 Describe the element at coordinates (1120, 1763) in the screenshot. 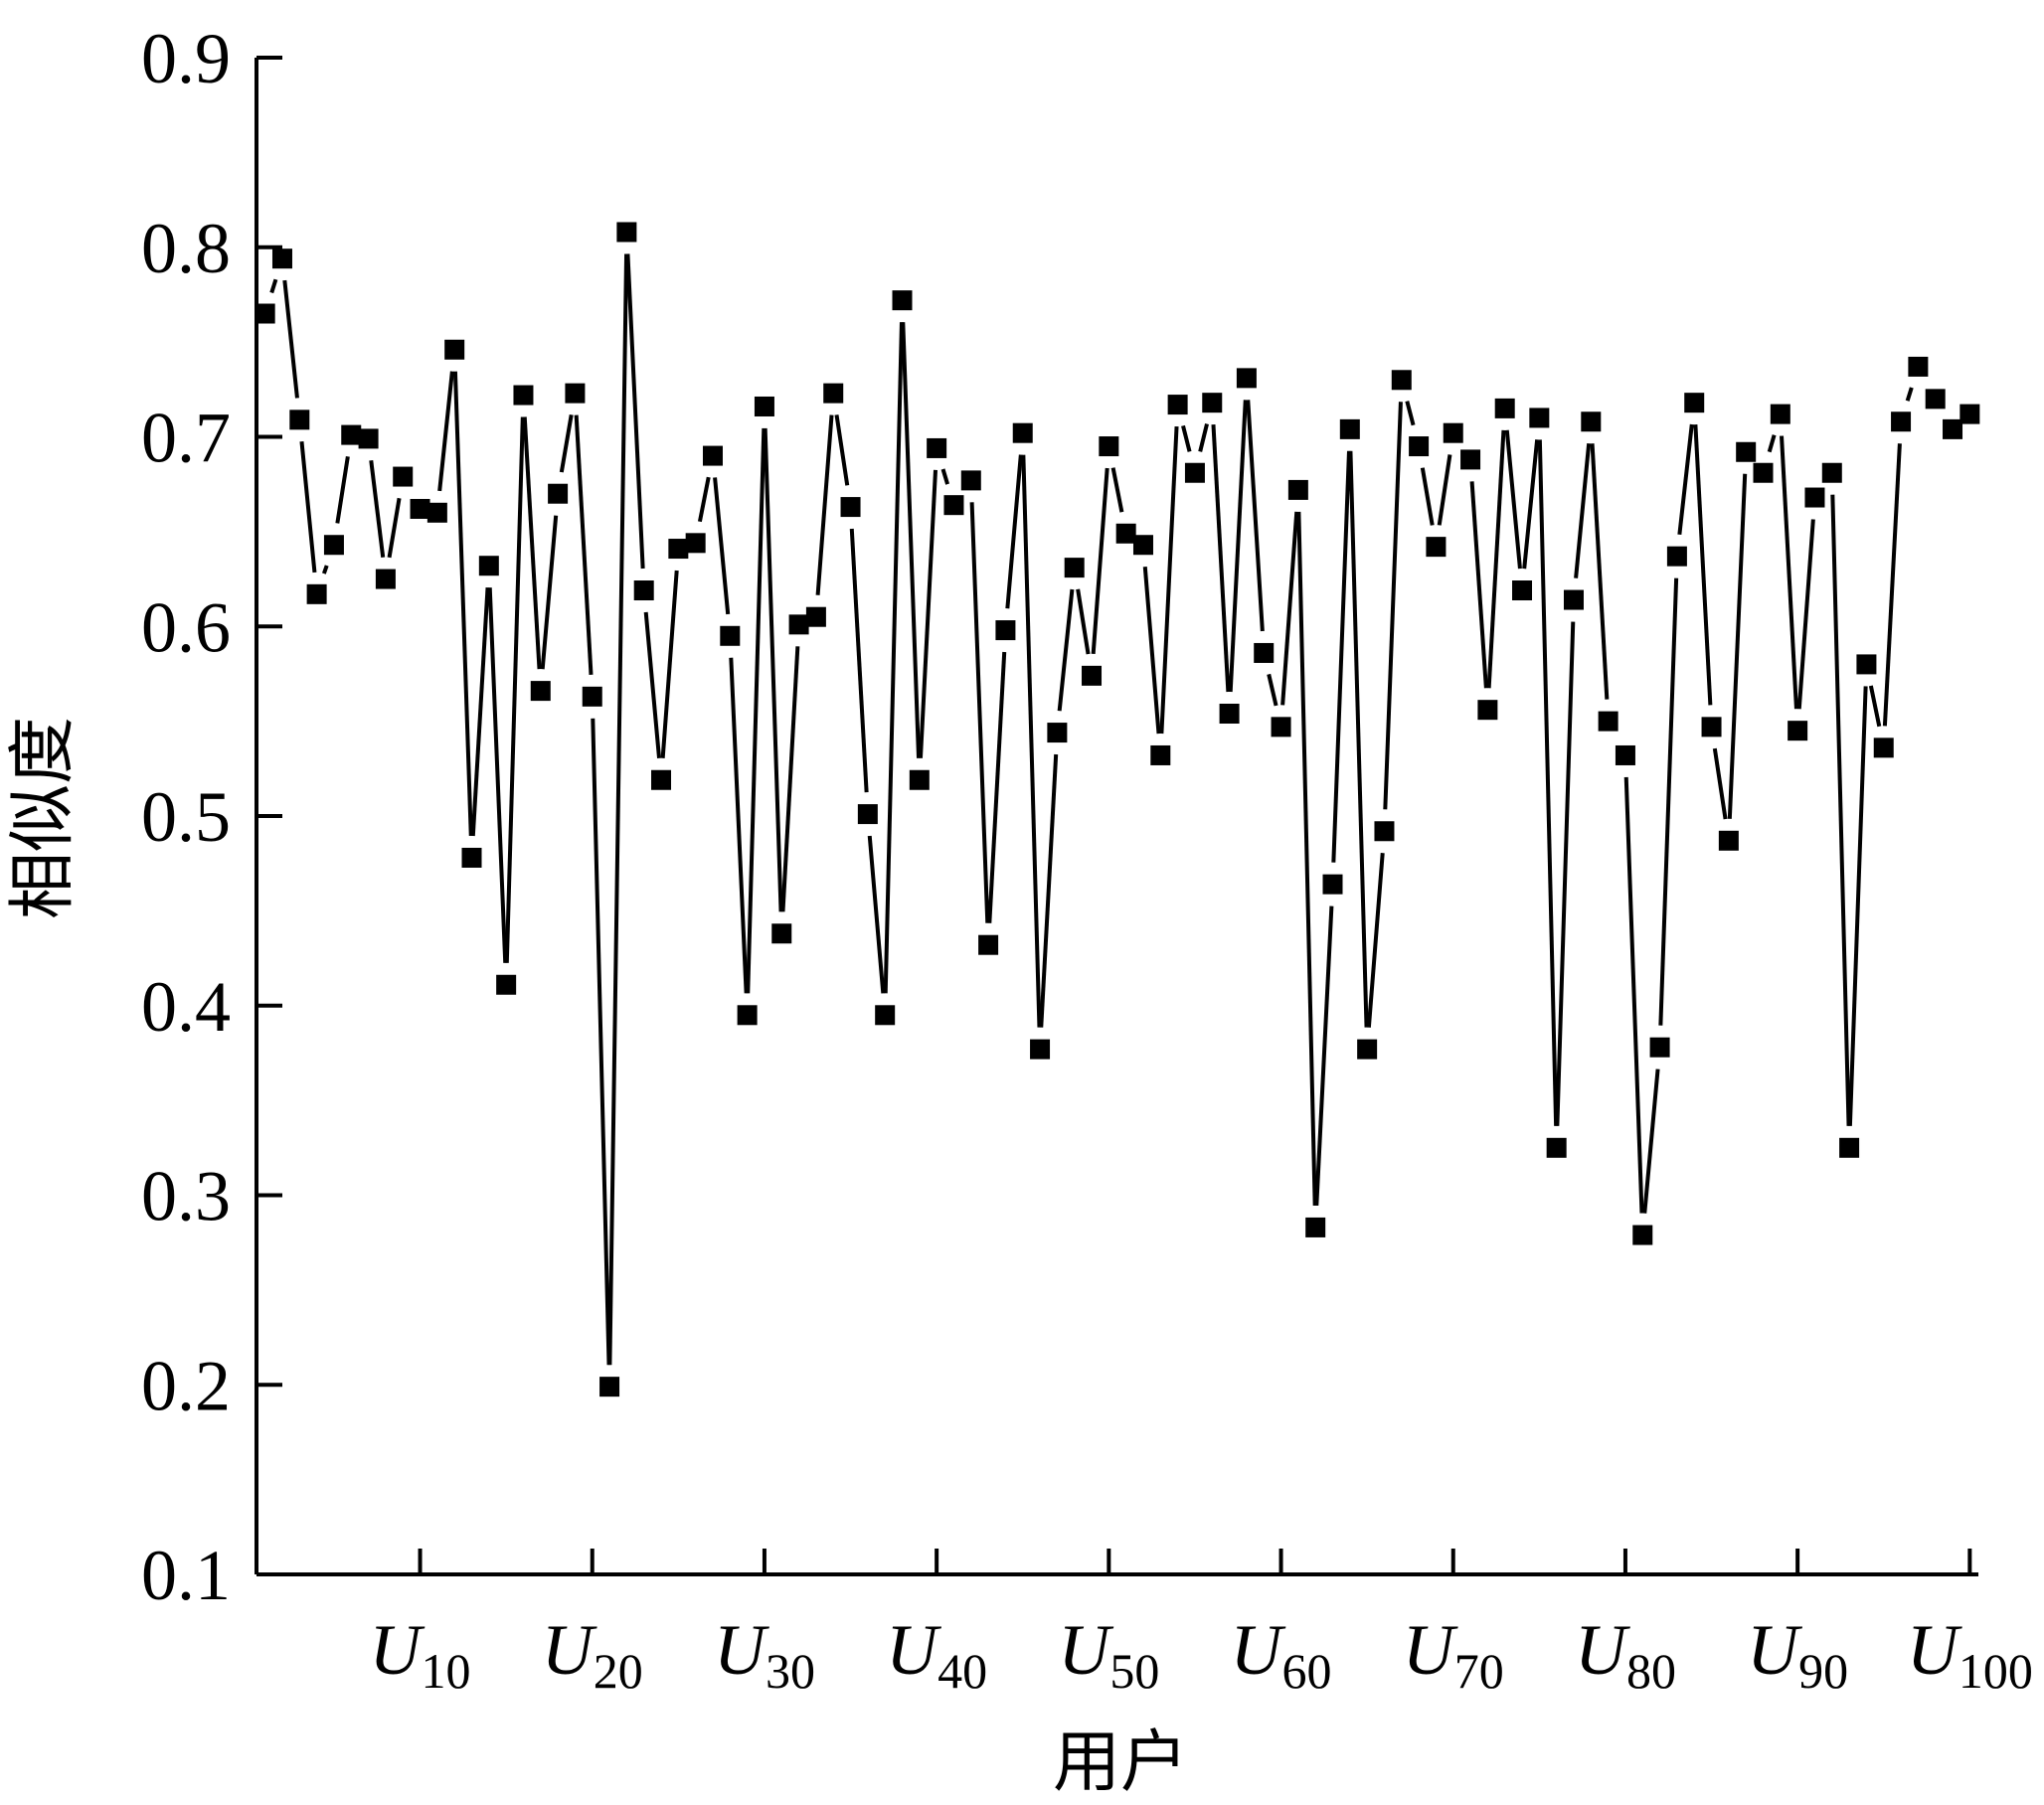

I see `x-axis-title: 用户` at that location.